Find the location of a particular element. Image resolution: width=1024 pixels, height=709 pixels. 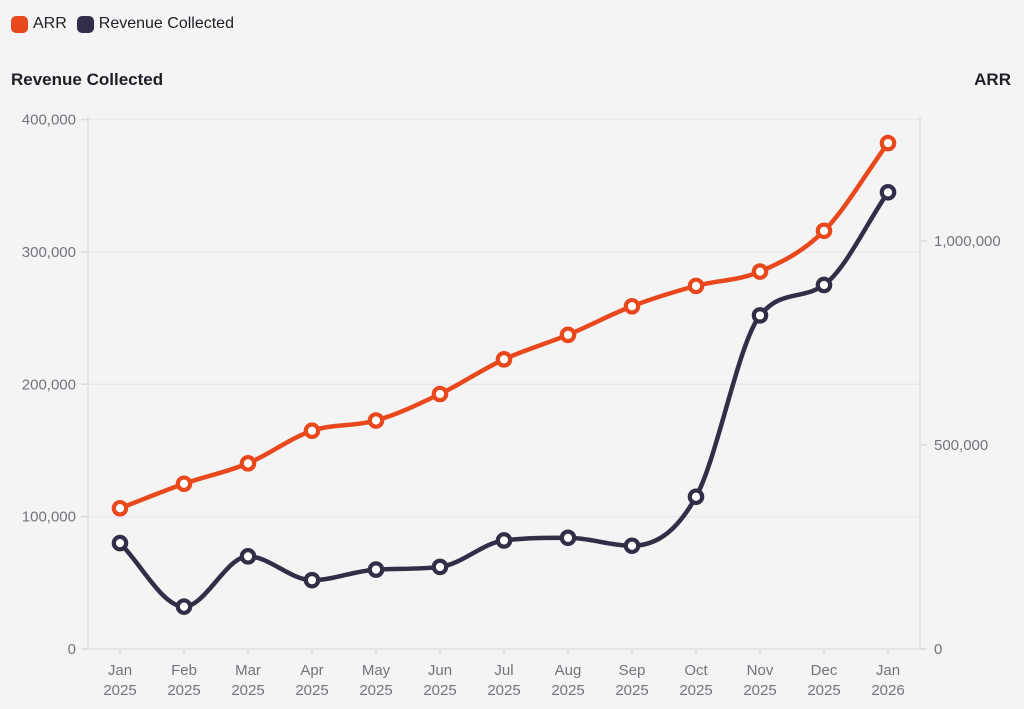

x-label-year-feb-2025: 2025 is located at coordinates (183, 690).